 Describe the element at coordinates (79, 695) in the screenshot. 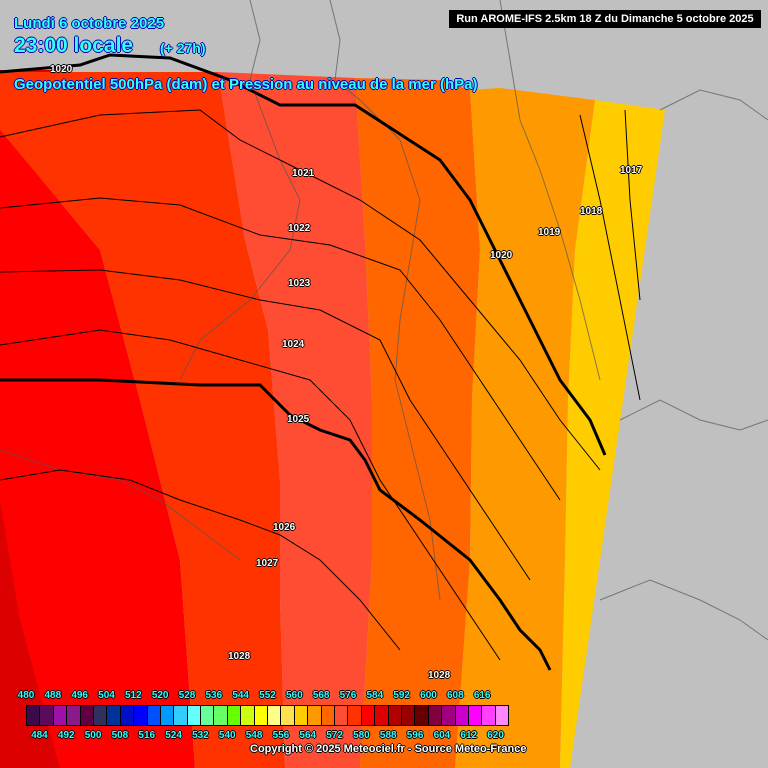

I see `legend-tick-label: 496` at that location.